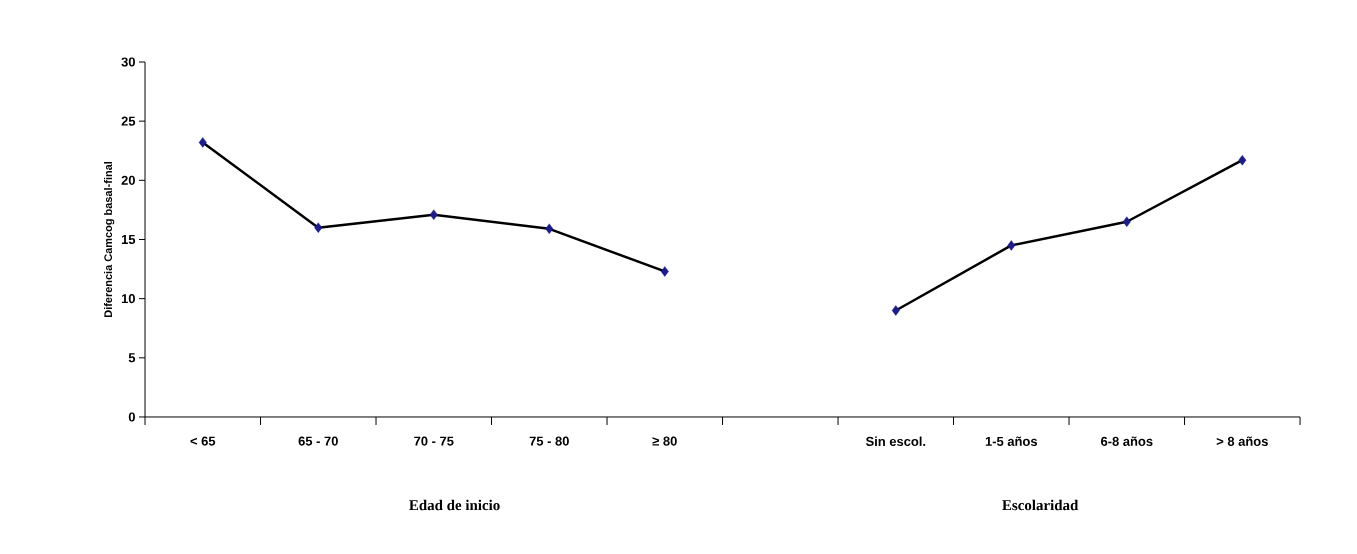 This screenshot has height=554, width=1357. What do you see at coordinates (434, 441) in the screenshot?
I see `x-tick-label: 70 - 75` at bounding box center [434, 441].